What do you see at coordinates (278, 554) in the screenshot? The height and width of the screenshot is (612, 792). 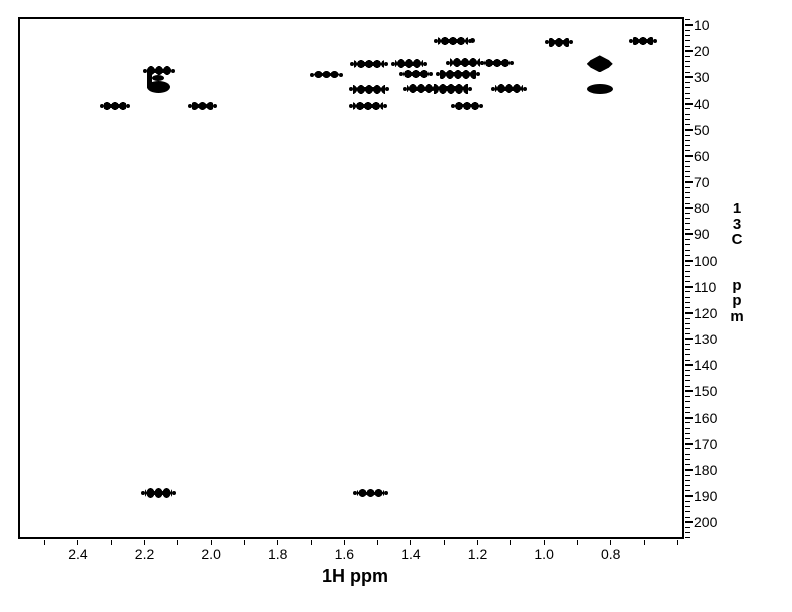 I see `x-tick-label: 1.8` at bounding box center [278, 554].